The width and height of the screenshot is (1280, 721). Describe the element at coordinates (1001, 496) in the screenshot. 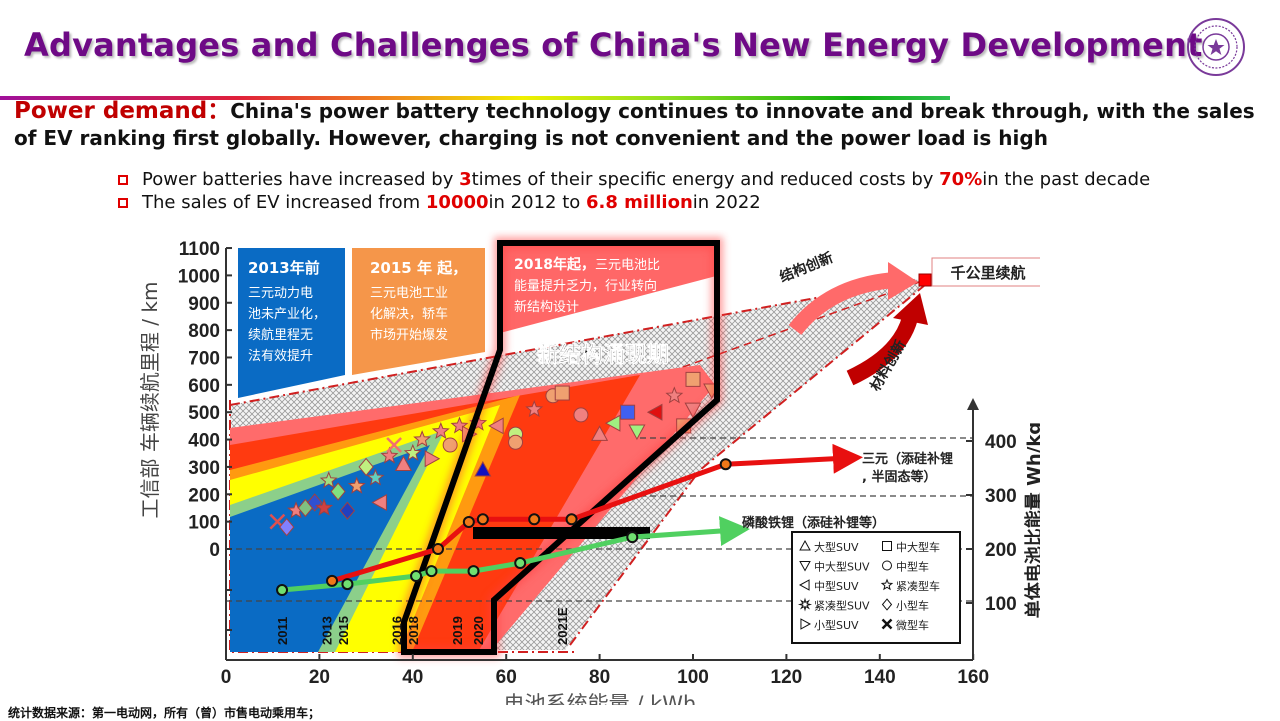

I see `y-right-tick-label: 300` at that location.